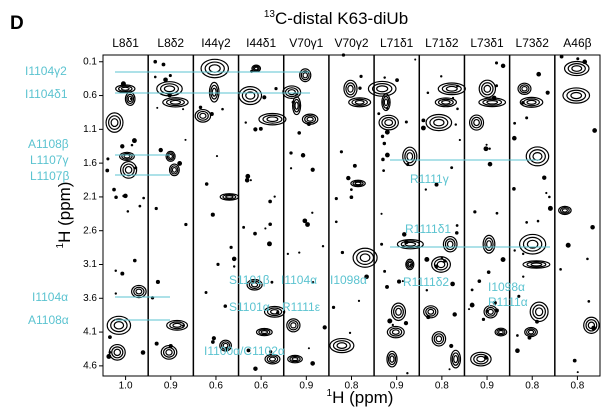 This screenshot has height=411, width=607. I want to click on peak-annotation: R1111α, so click(508, 302).